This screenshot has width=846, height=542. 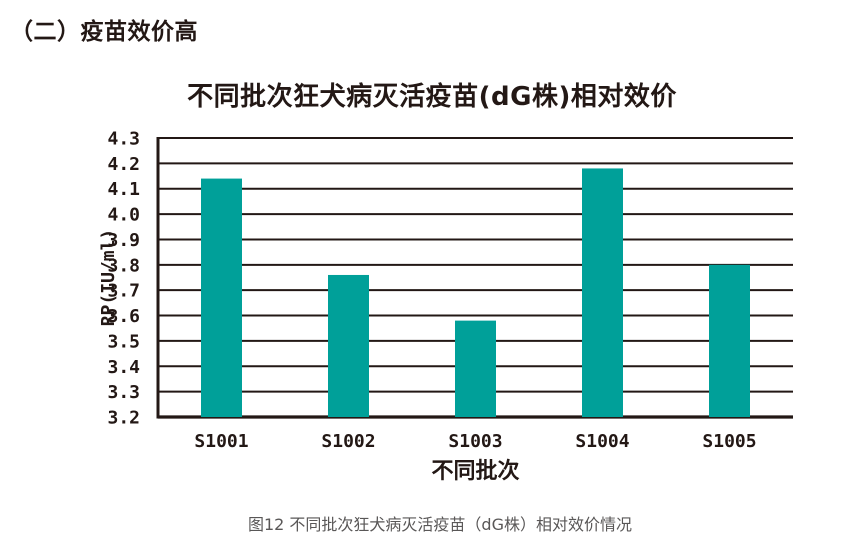 I want to click on y-tick-label: 3.4, so click(x=123, y=367).